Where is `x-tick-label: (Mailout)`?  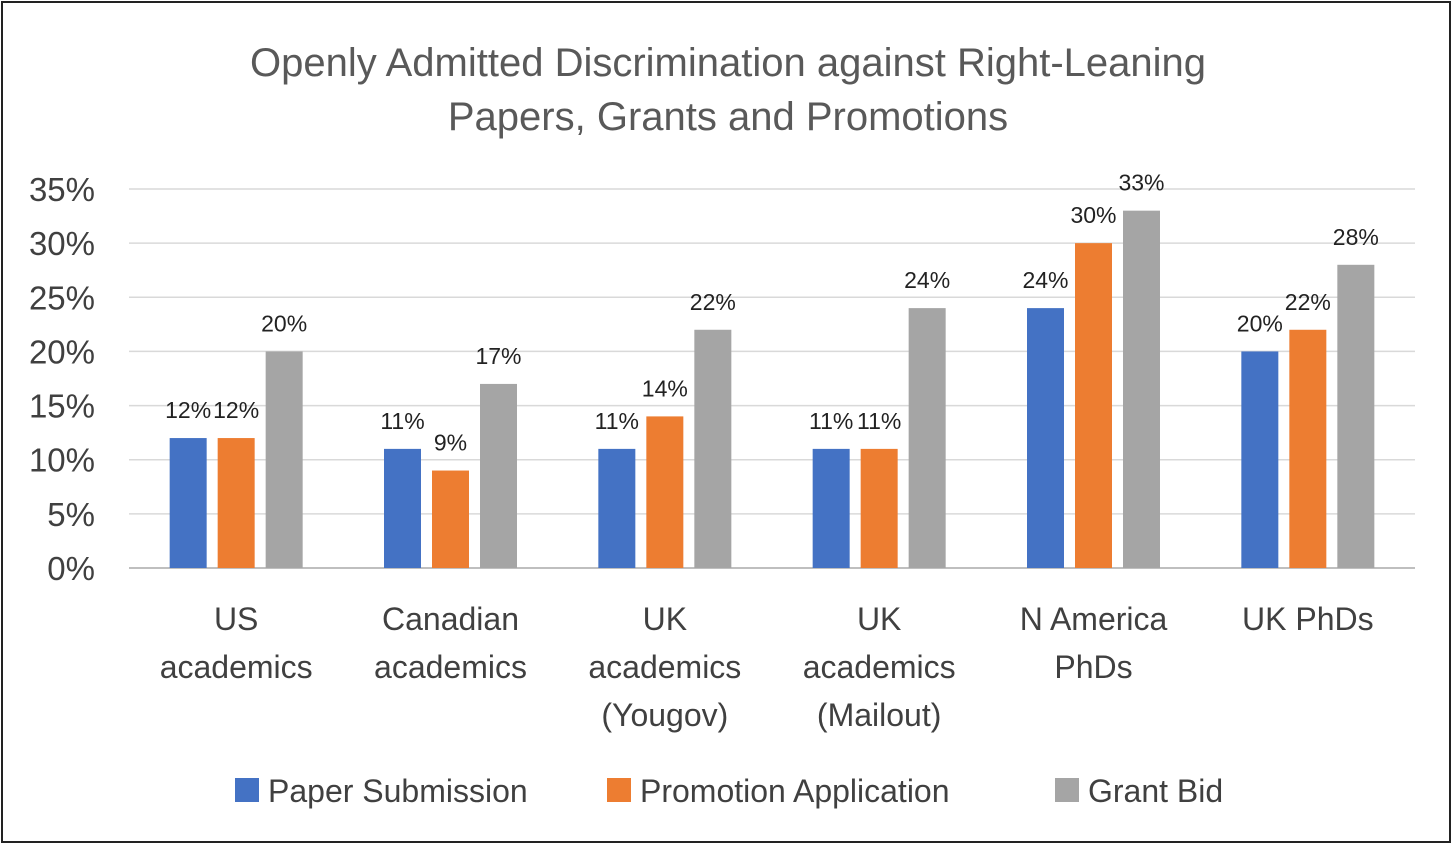
x-tick-label: (Mailout) is located at coordinates (879, 715).